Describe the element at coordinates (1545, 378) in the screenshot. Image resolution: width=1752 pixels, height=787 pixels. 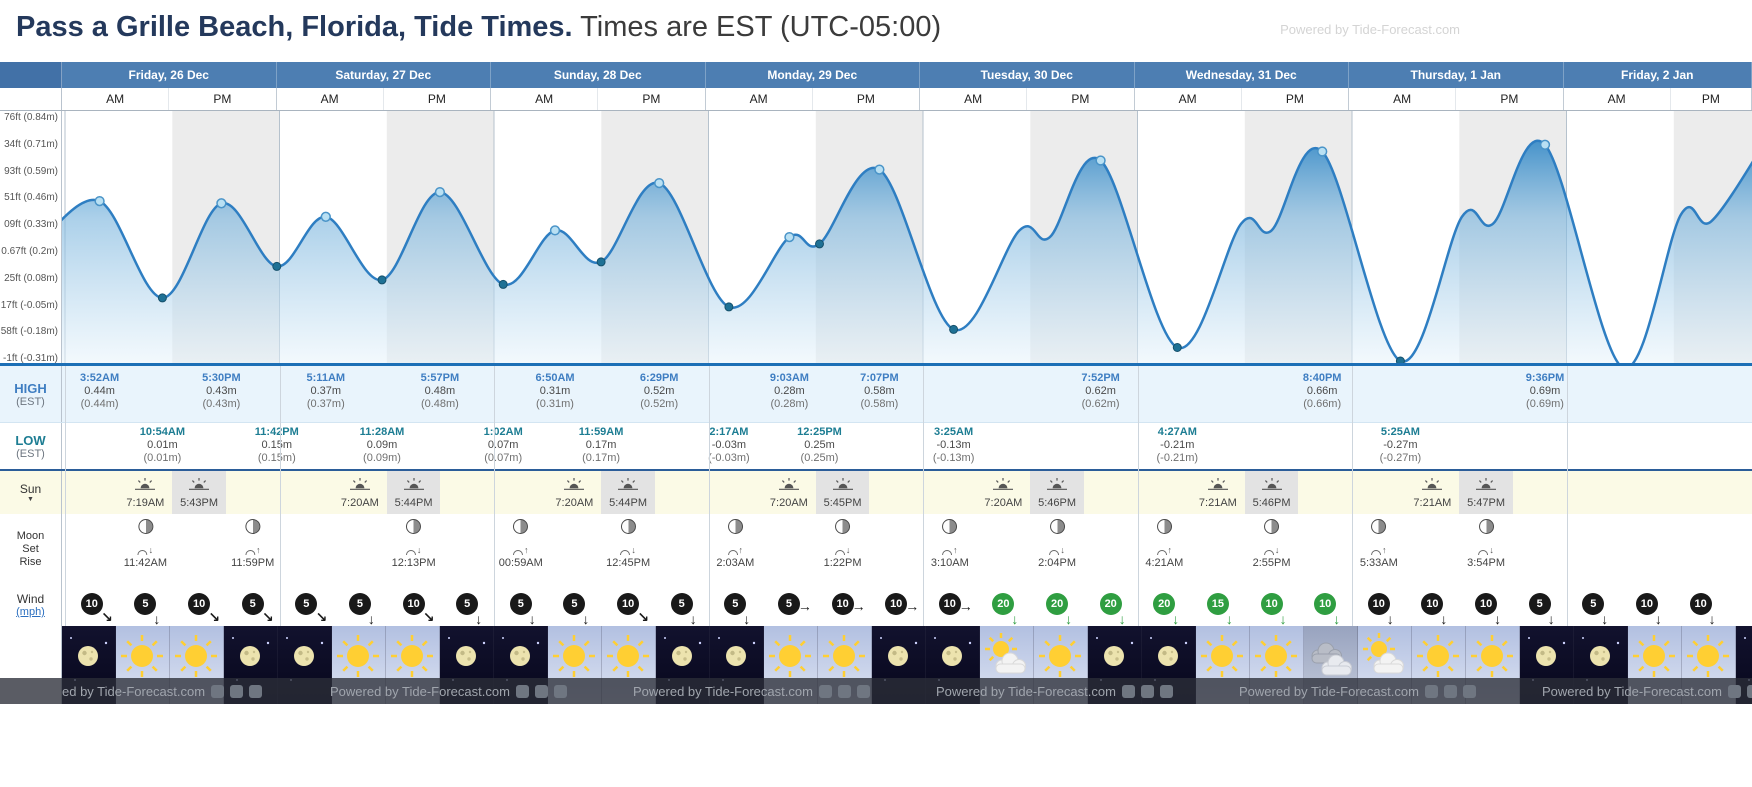
I see `tide-time: 9:36PM` at that location.